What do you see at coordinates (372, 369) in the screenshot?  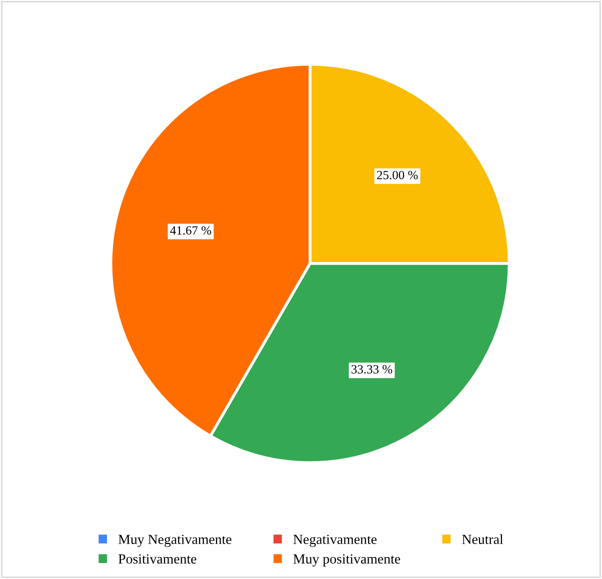 I see `data-label: 33.33 %` at bounding box center [372, 369].